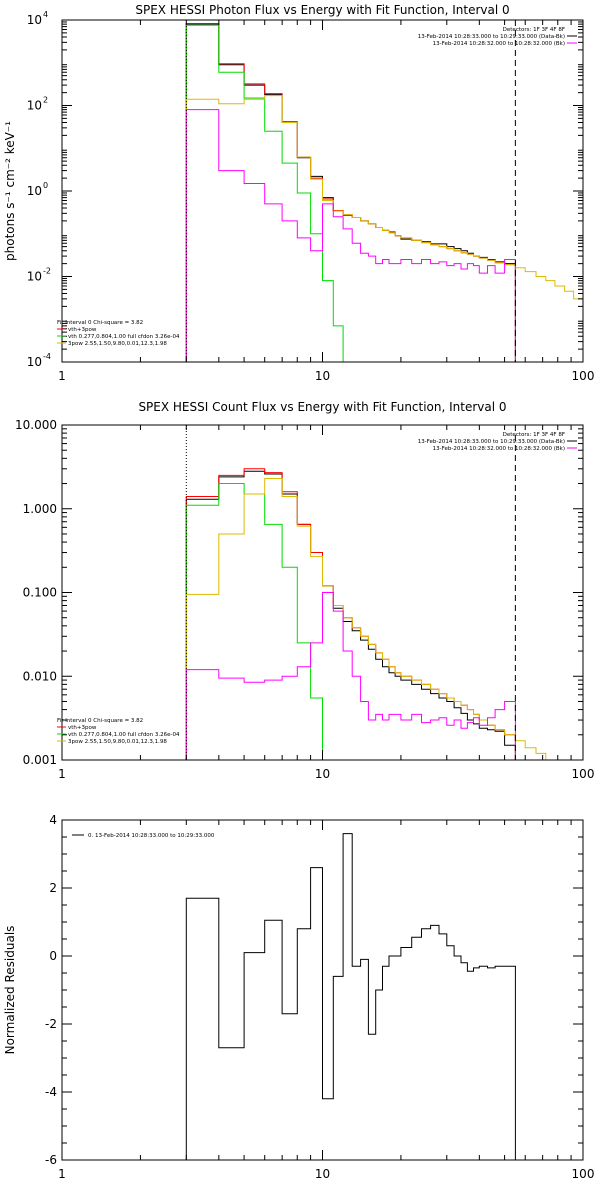  Describe the element at coordinates (53, 956) in the screenshot. I see `y-tick-label: 0` at that location.